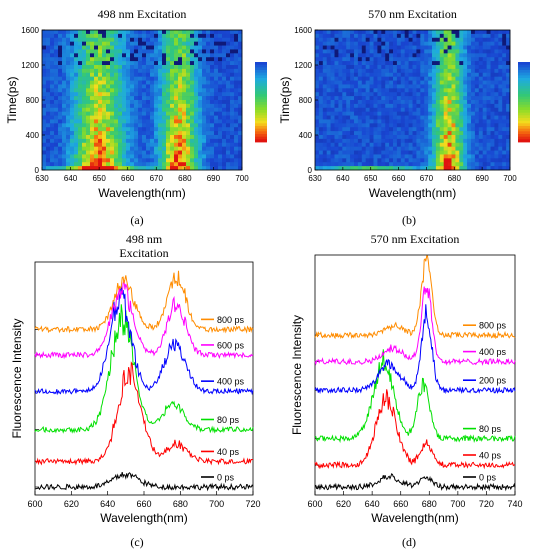  What do you see at coordinates (143, 253) in the screenshot?
I see `chart-title: Excitation` at bounding box center [143, 253].